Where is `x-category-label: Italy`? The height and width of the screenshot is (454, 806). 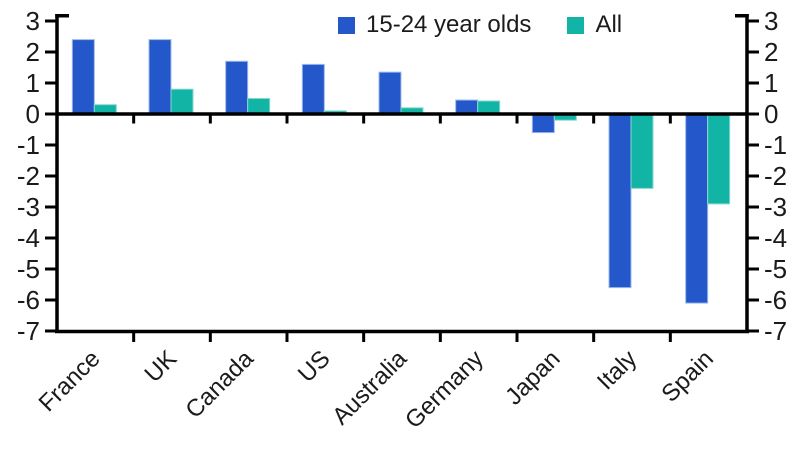 x-category-label: Italy is located at coordinates (617, 370).